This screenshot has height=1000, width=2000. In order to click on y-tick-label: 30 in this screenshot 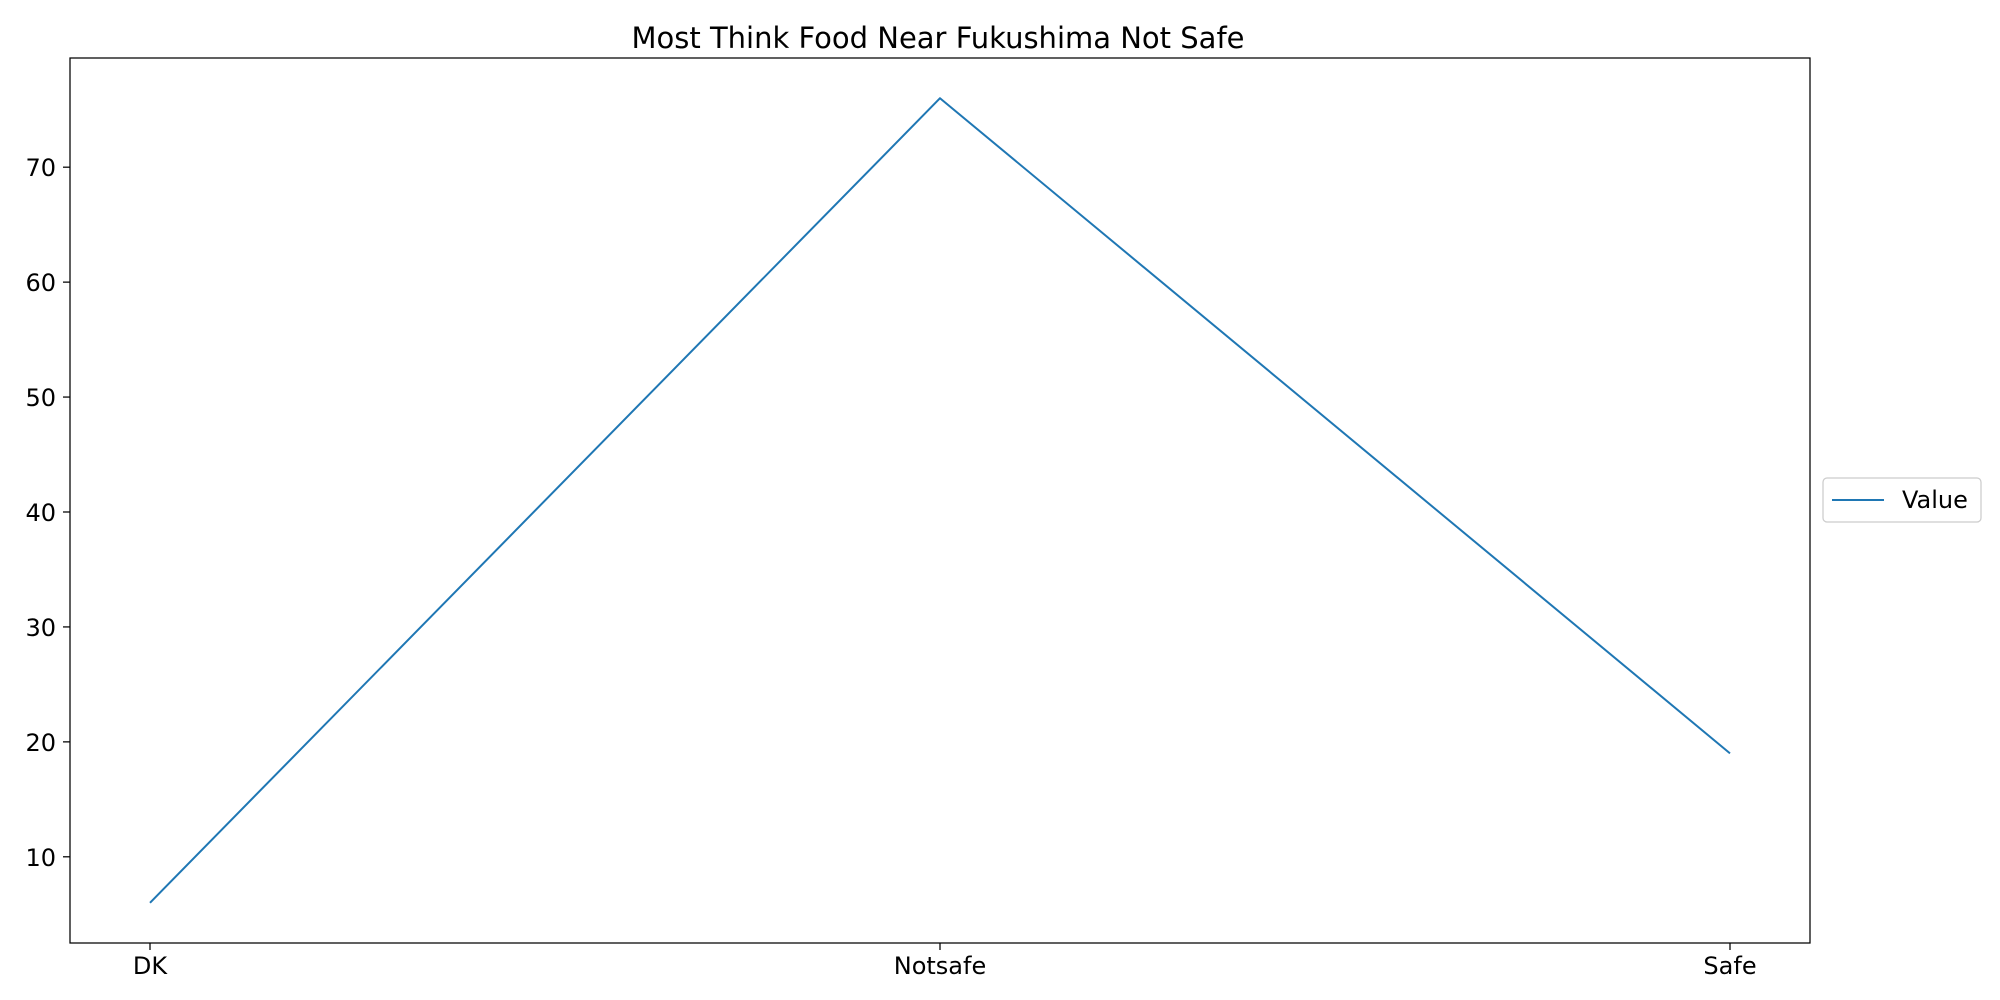, I will do `click(40, 628)`.